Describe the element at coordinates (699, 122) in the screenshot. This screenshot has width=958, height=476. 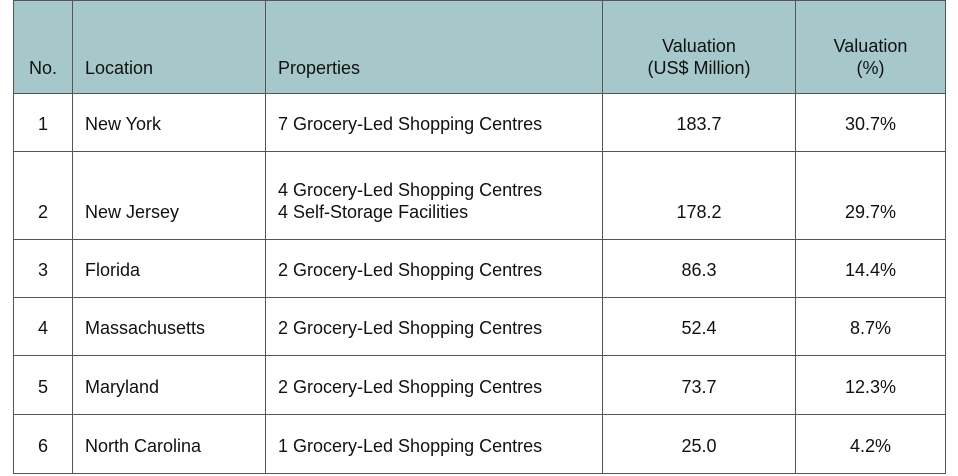
I see `table-cell: 183.7` at that location.